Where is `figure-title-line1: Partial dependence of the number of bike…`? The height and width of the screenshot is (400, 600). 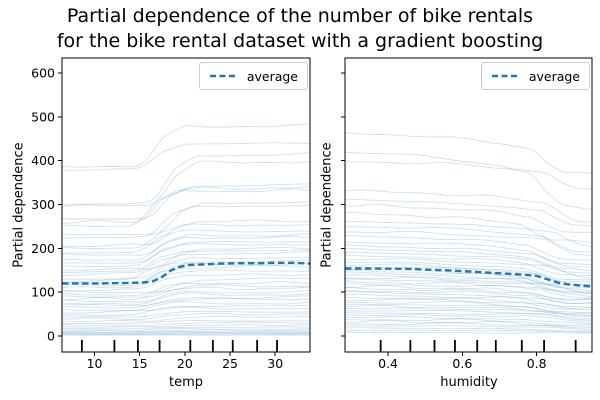 figure-title-line1: Partial dependence of the number of bike… is located at coordinates (300, 16).